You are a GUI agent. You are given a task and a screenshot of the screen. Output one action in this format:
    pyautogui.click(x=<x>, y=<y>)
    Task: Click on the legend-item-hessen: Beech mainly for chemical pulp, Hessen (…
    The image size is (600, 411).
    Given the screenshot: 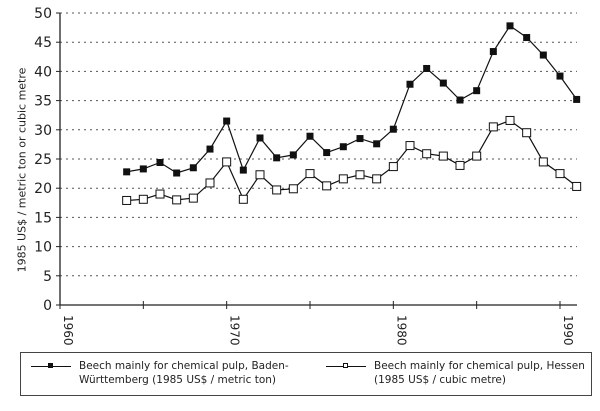 What is the action you would take?
    pyautogui.click(x=455, y=373)
    